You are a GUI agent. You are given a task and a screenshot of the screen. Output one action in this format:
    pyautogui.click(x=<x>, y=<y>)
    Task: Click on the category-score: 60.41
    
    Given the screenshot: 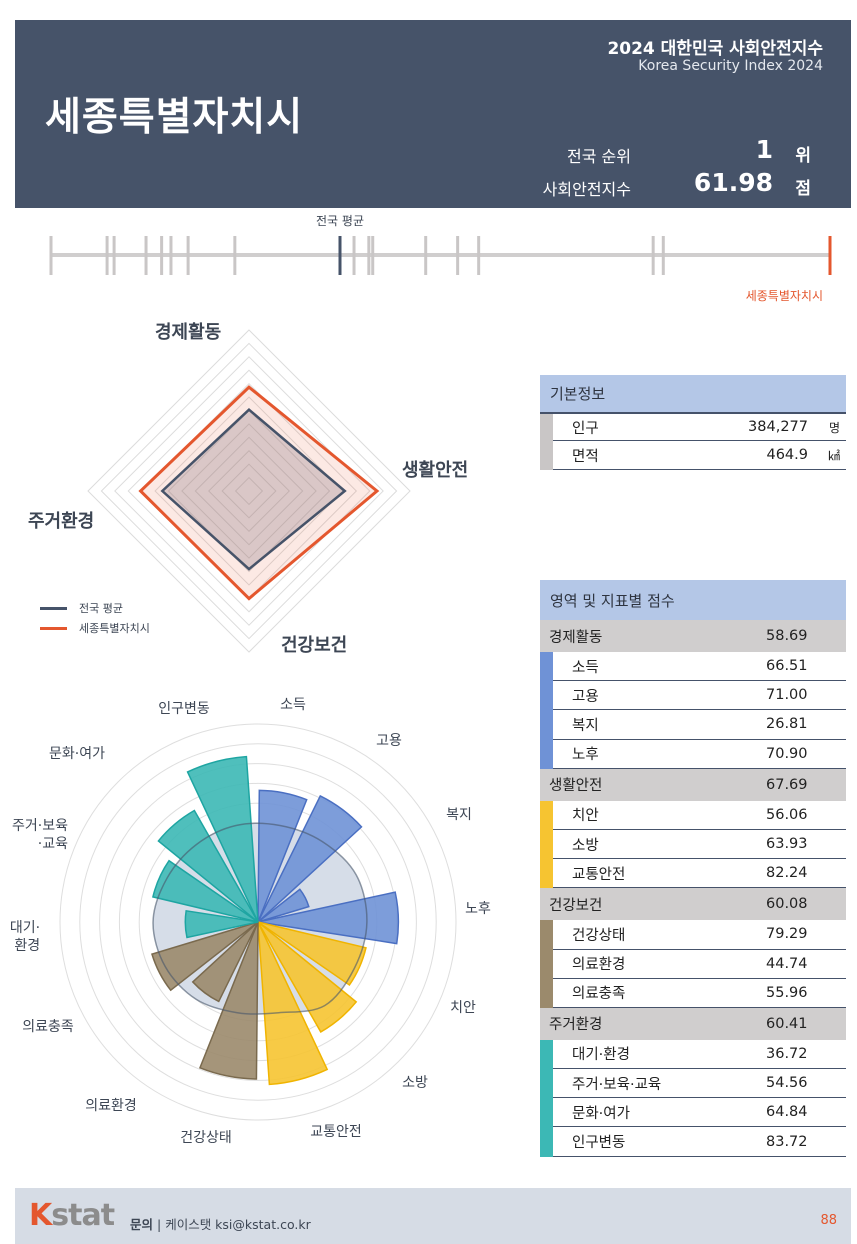 What is the action you would take?
    pyautogui.click(x=787, y=1023)
    